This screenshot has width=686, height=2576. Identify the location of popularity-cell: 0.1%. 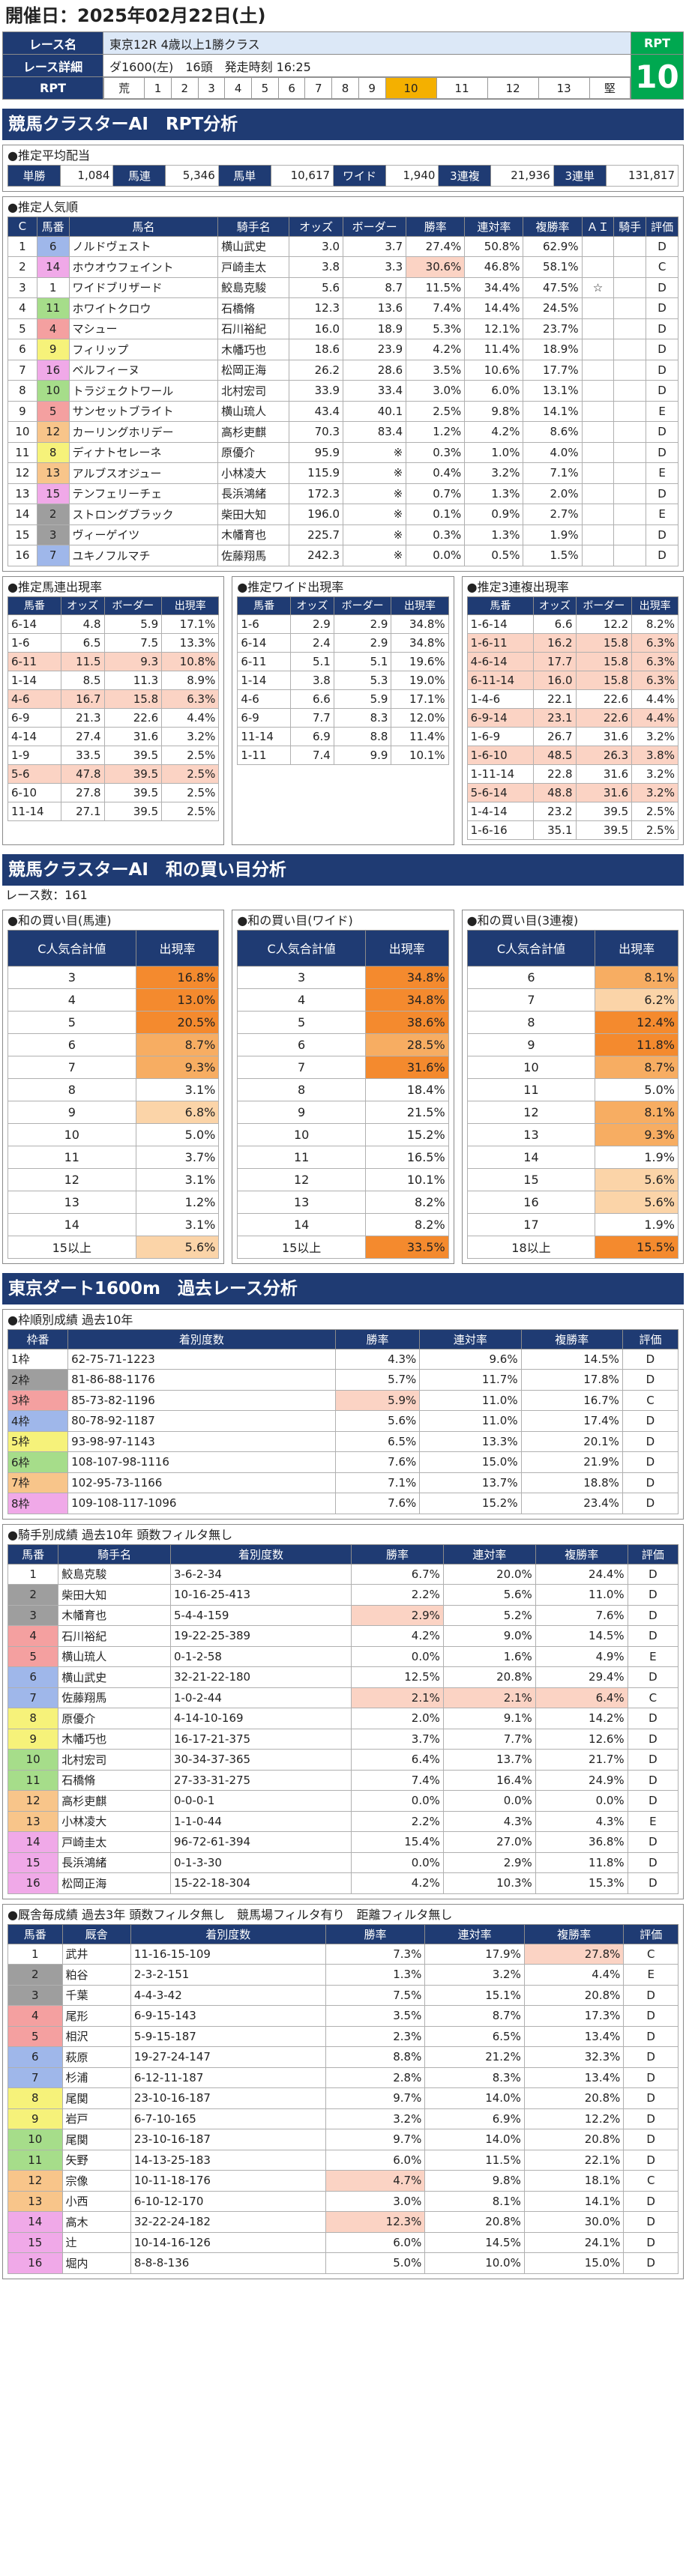
(436, 514).